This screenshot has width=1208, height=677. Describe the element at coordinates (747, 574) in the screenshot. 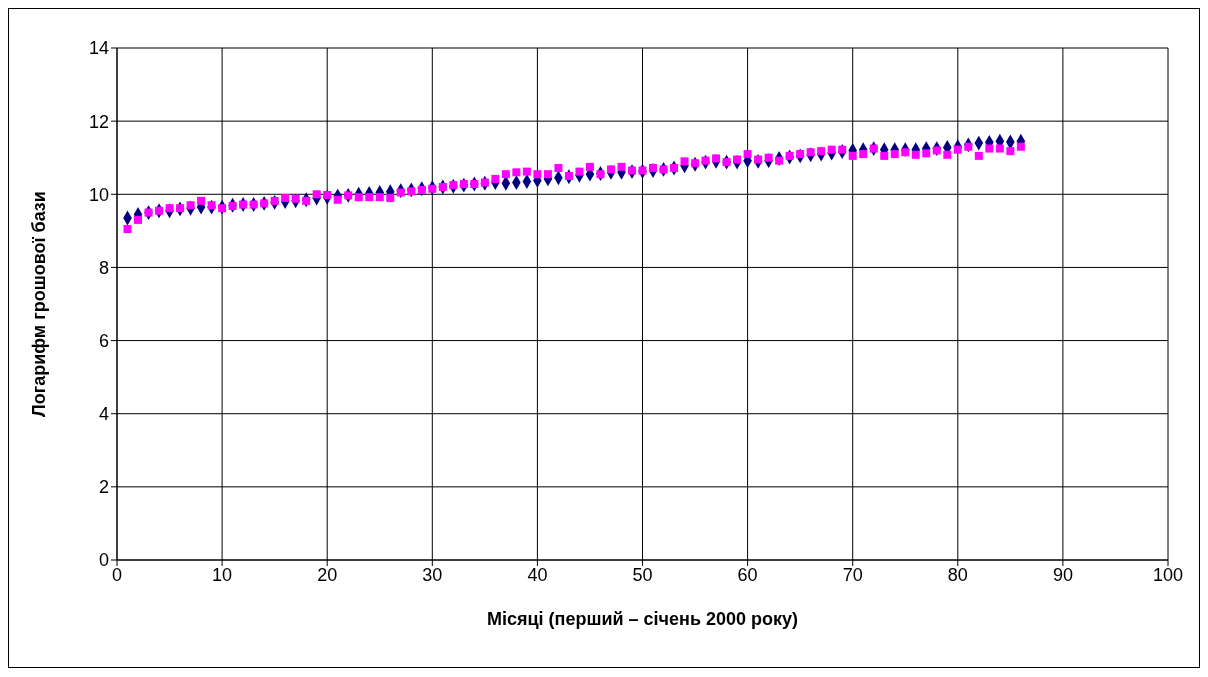

I see `x-tick-label: 60` at that location.